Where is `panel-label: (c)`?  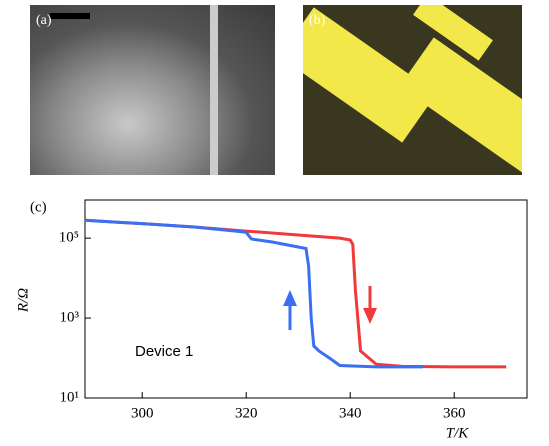 panel-label: (c) is located at coordinates (38, 207).